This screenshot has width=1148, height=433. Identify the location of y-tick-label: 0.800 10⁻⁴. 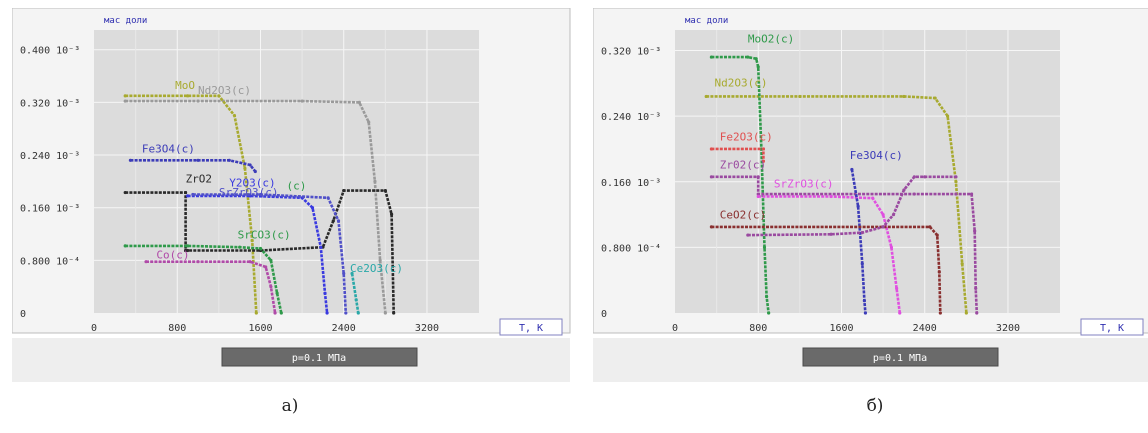
(50, 261).